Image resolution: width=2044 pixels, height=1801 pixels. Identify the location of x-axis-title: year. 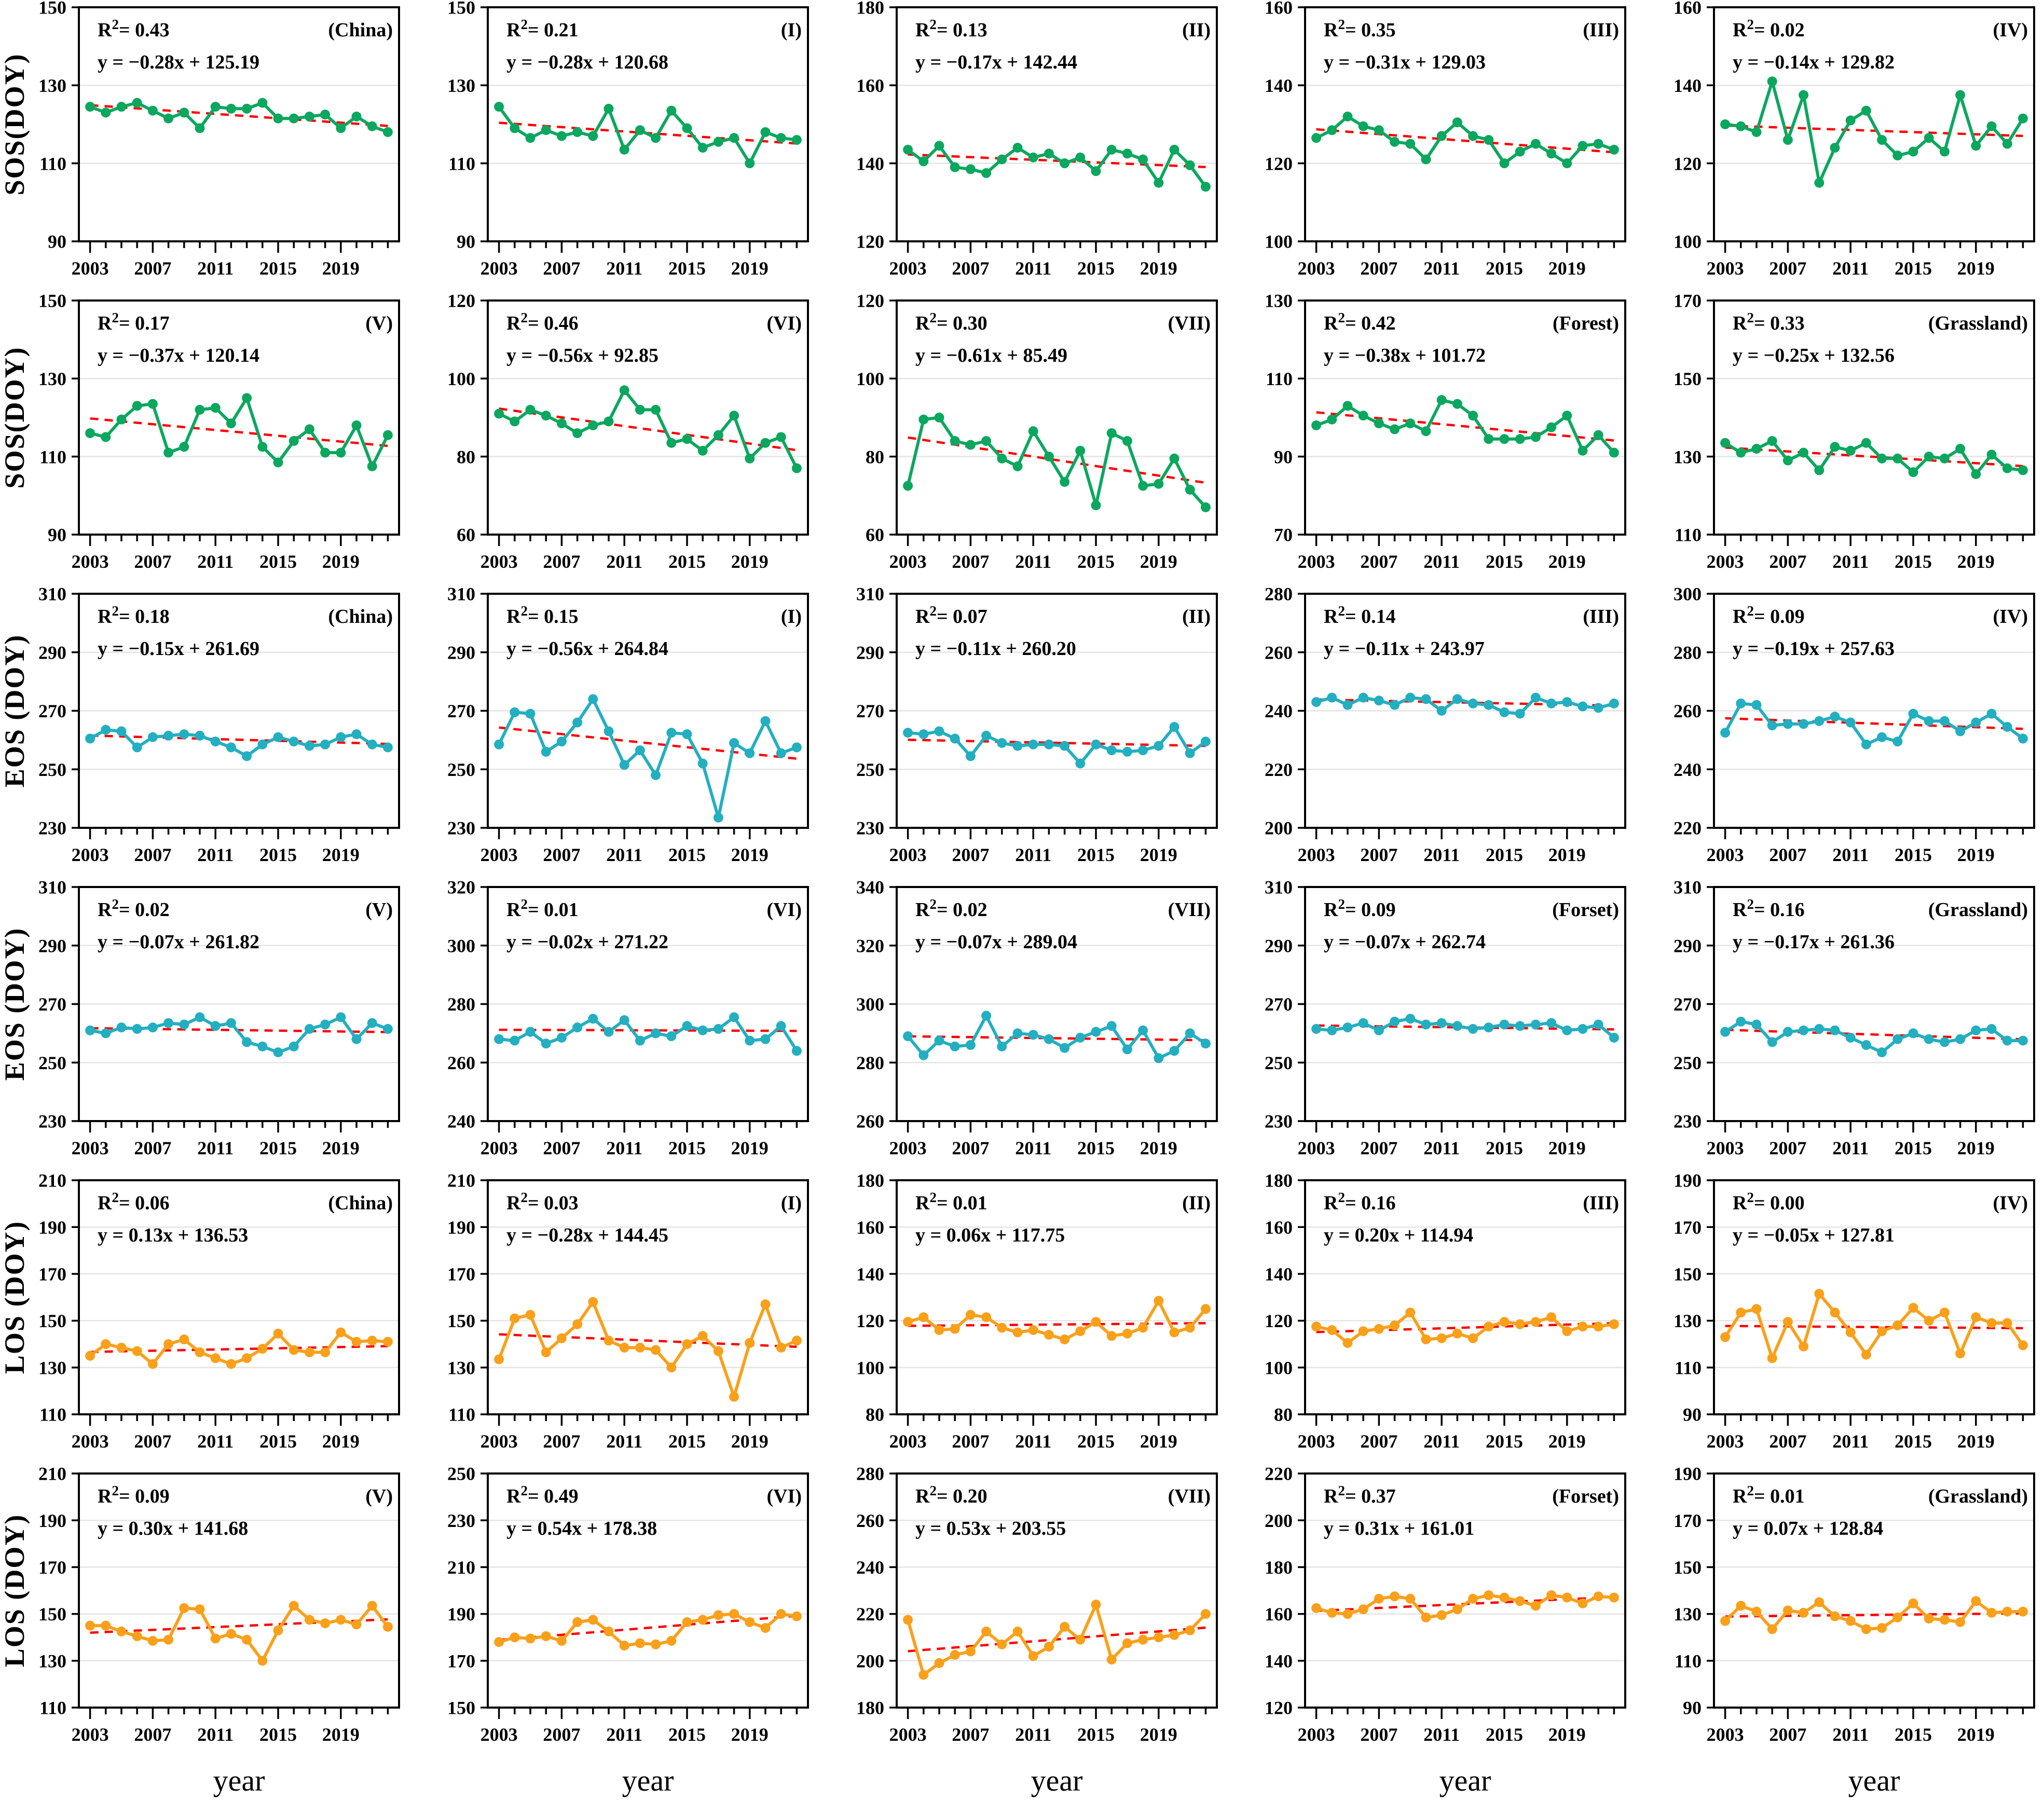
(1874, 1780).